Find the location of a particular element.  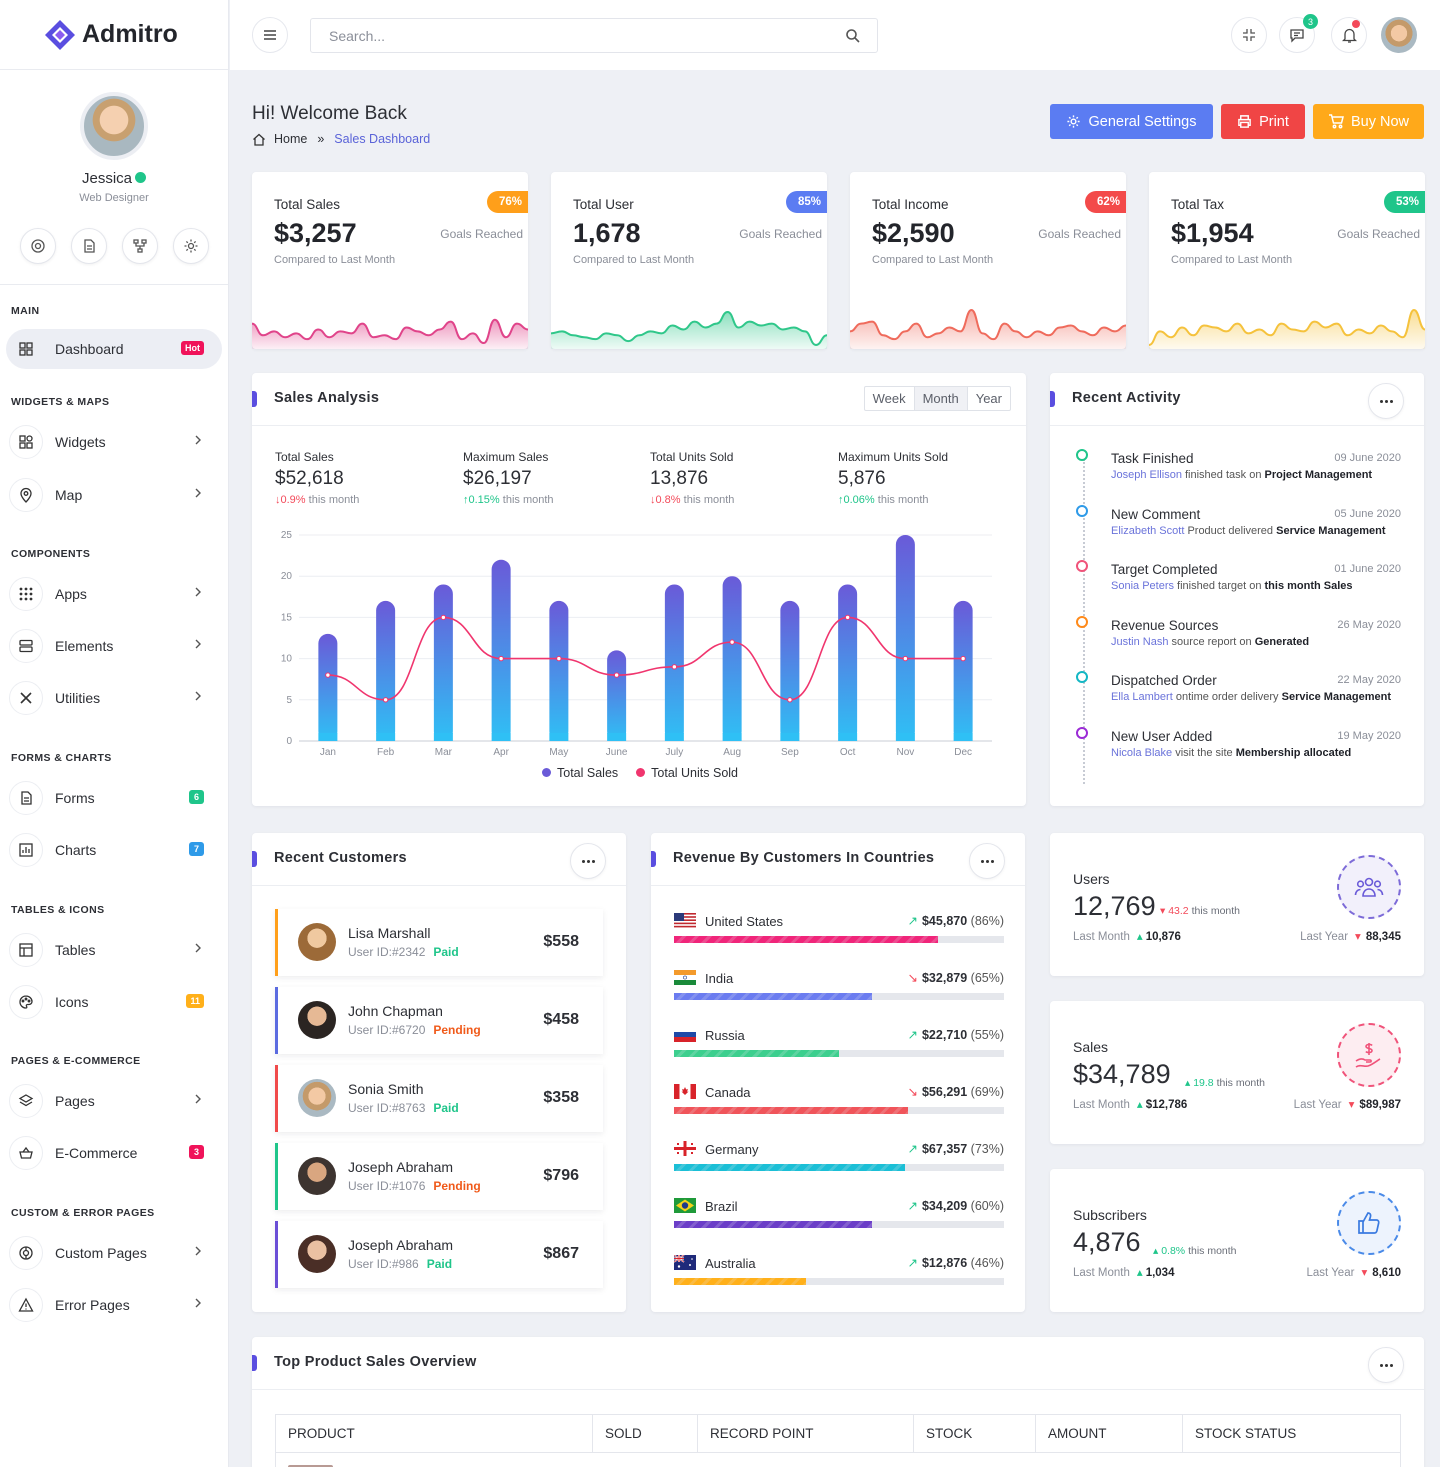

activity-user: Sonia Peters is located at coordinates (1142, 586).